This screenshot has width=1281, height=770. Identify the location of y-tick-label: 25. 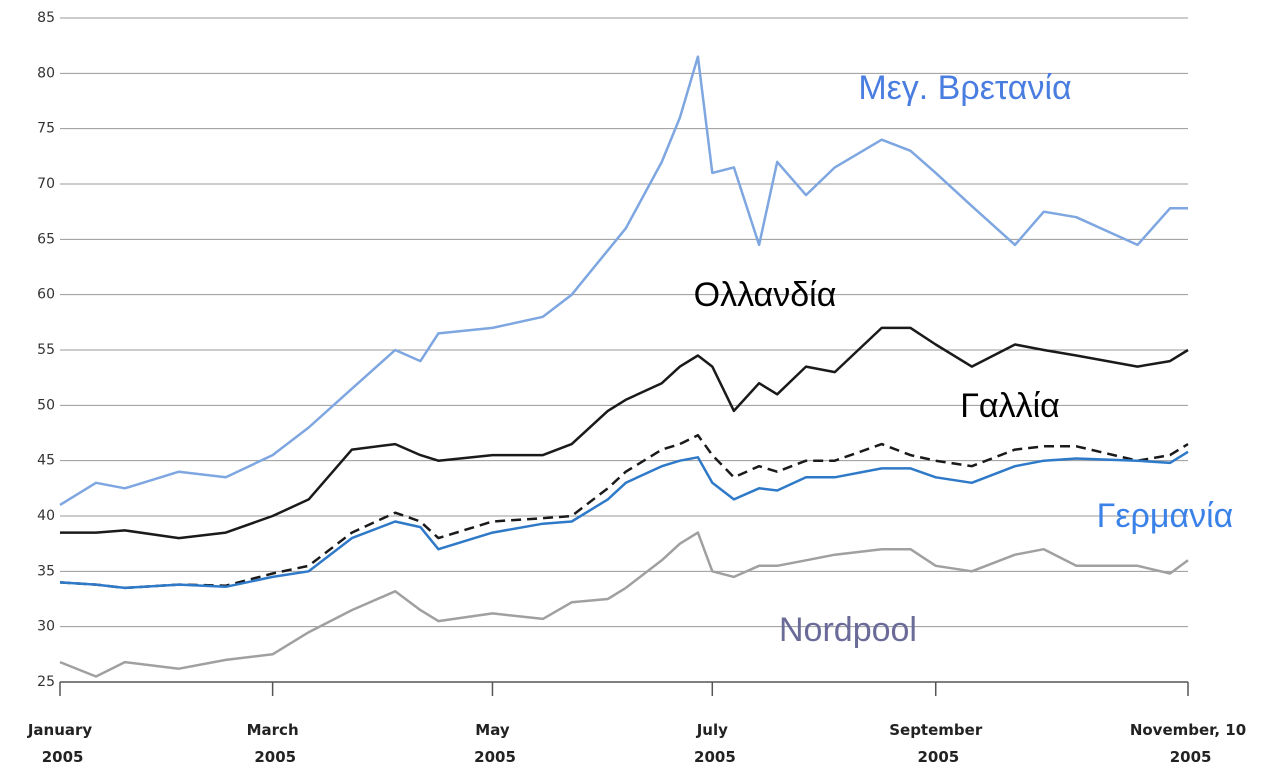
(46, 682).